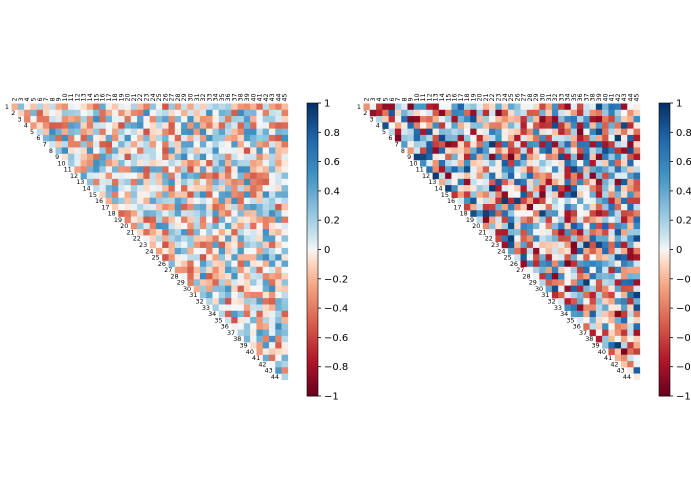  I want to click on row-label: 6, so click(390, 138).